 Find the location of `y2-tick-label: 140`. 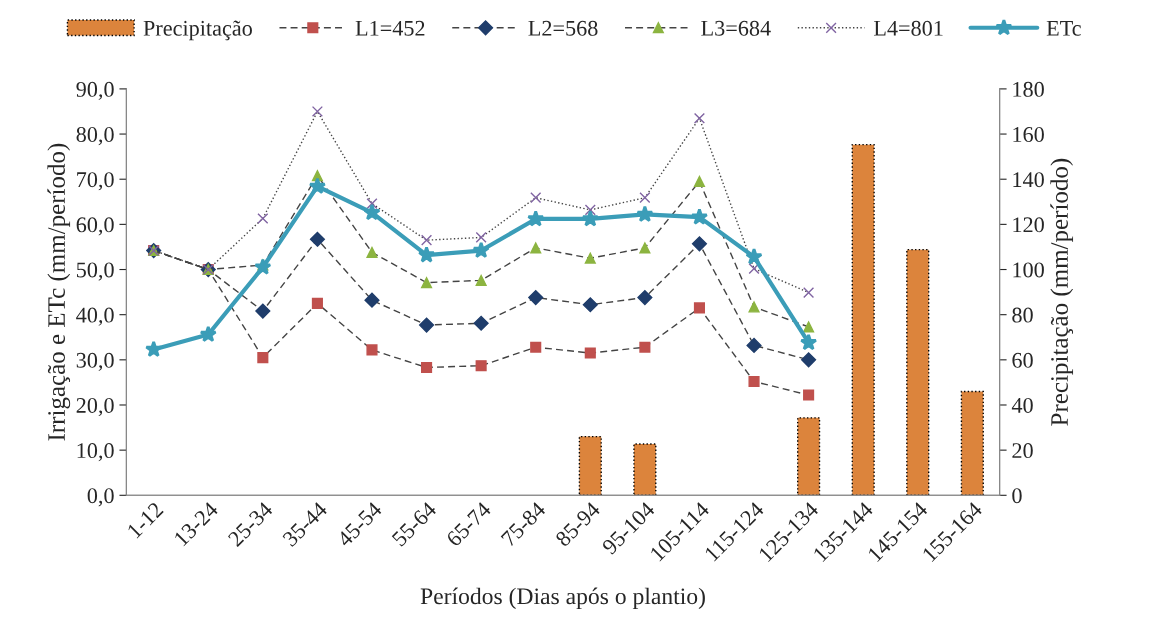

y2-tick-label: 140 is located at coordinates (1028, 180).